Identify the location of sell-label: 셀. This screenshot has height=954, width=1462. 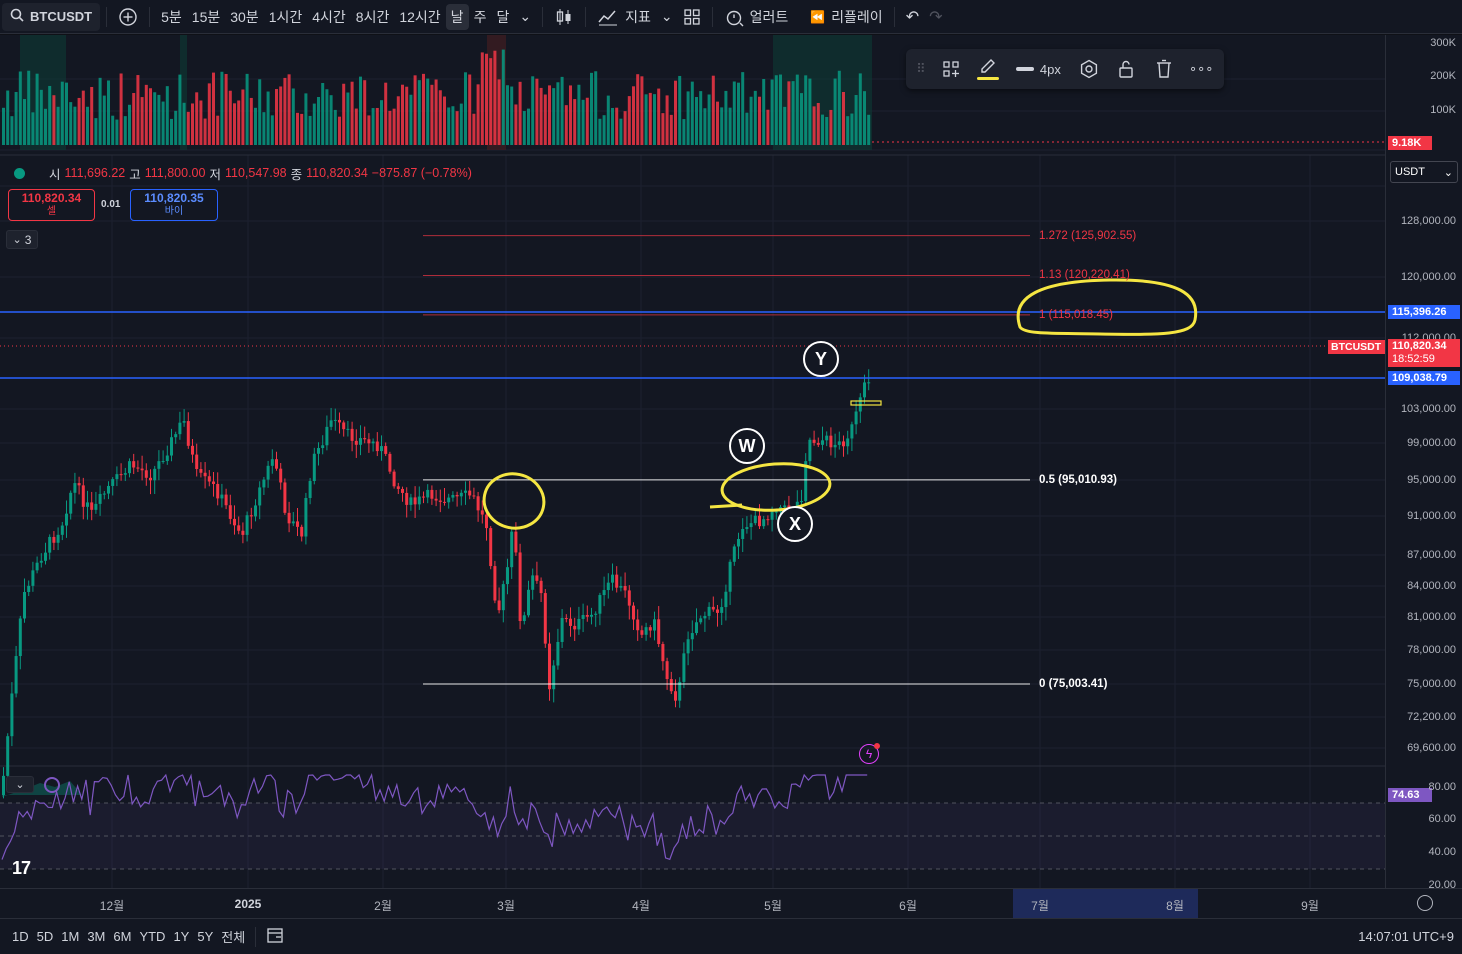
(51, 211).